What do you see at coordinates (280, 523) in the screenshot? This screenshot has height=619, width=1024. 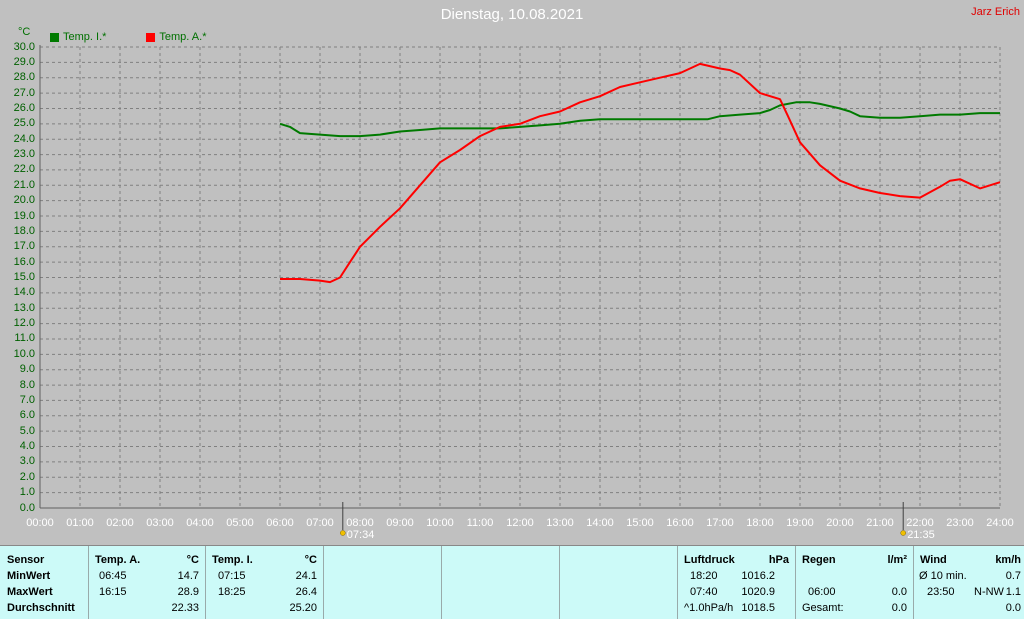 I see `x-tick-label: 06:00` at bounding box center [280, 523].